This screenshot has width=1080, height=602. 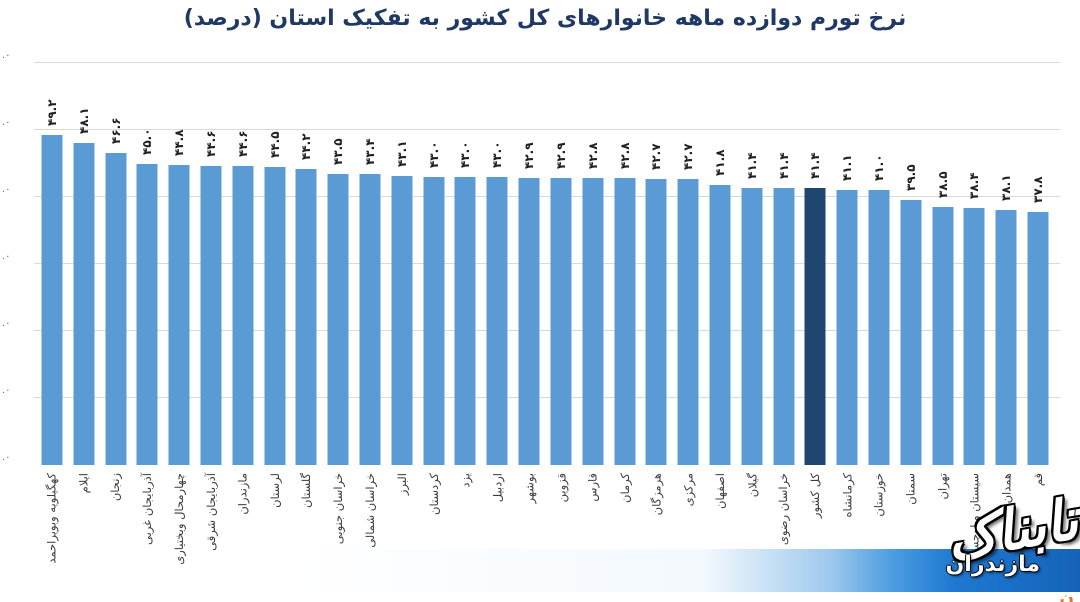 What do you see at coordinates (370, 152) in the screenshot?
I see `bar-value-label: ۴۳.۴` at bounding box center [370, 152].